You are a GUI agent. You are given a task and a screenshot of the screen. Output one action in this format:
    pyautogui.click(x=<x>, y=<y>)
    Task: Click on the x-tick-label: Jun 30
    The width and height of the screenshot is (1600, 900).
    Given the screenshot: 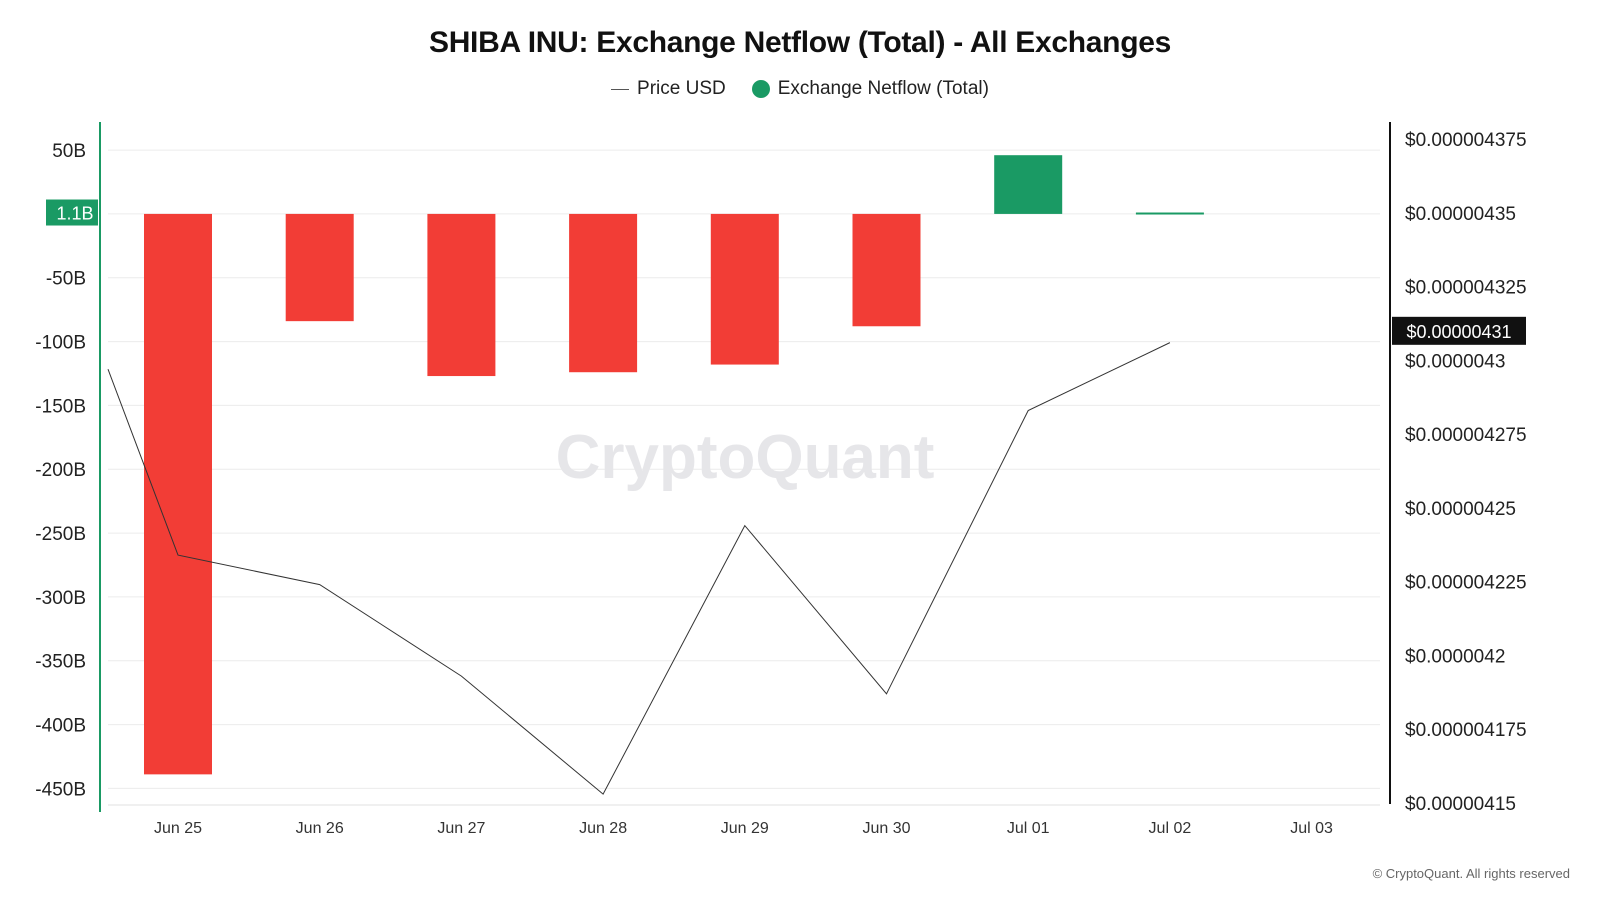 What is the action you would take?
    pyautogui.click(x=886, y=828)
    